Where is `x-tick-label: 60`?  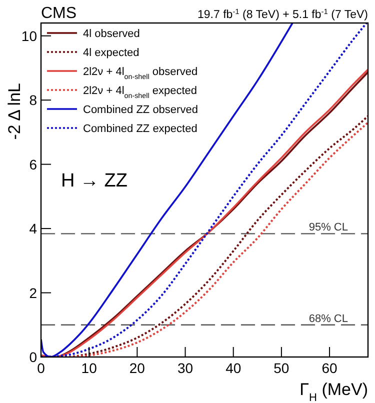
x-tick-label: 60 is located at coordinates (330, 368).